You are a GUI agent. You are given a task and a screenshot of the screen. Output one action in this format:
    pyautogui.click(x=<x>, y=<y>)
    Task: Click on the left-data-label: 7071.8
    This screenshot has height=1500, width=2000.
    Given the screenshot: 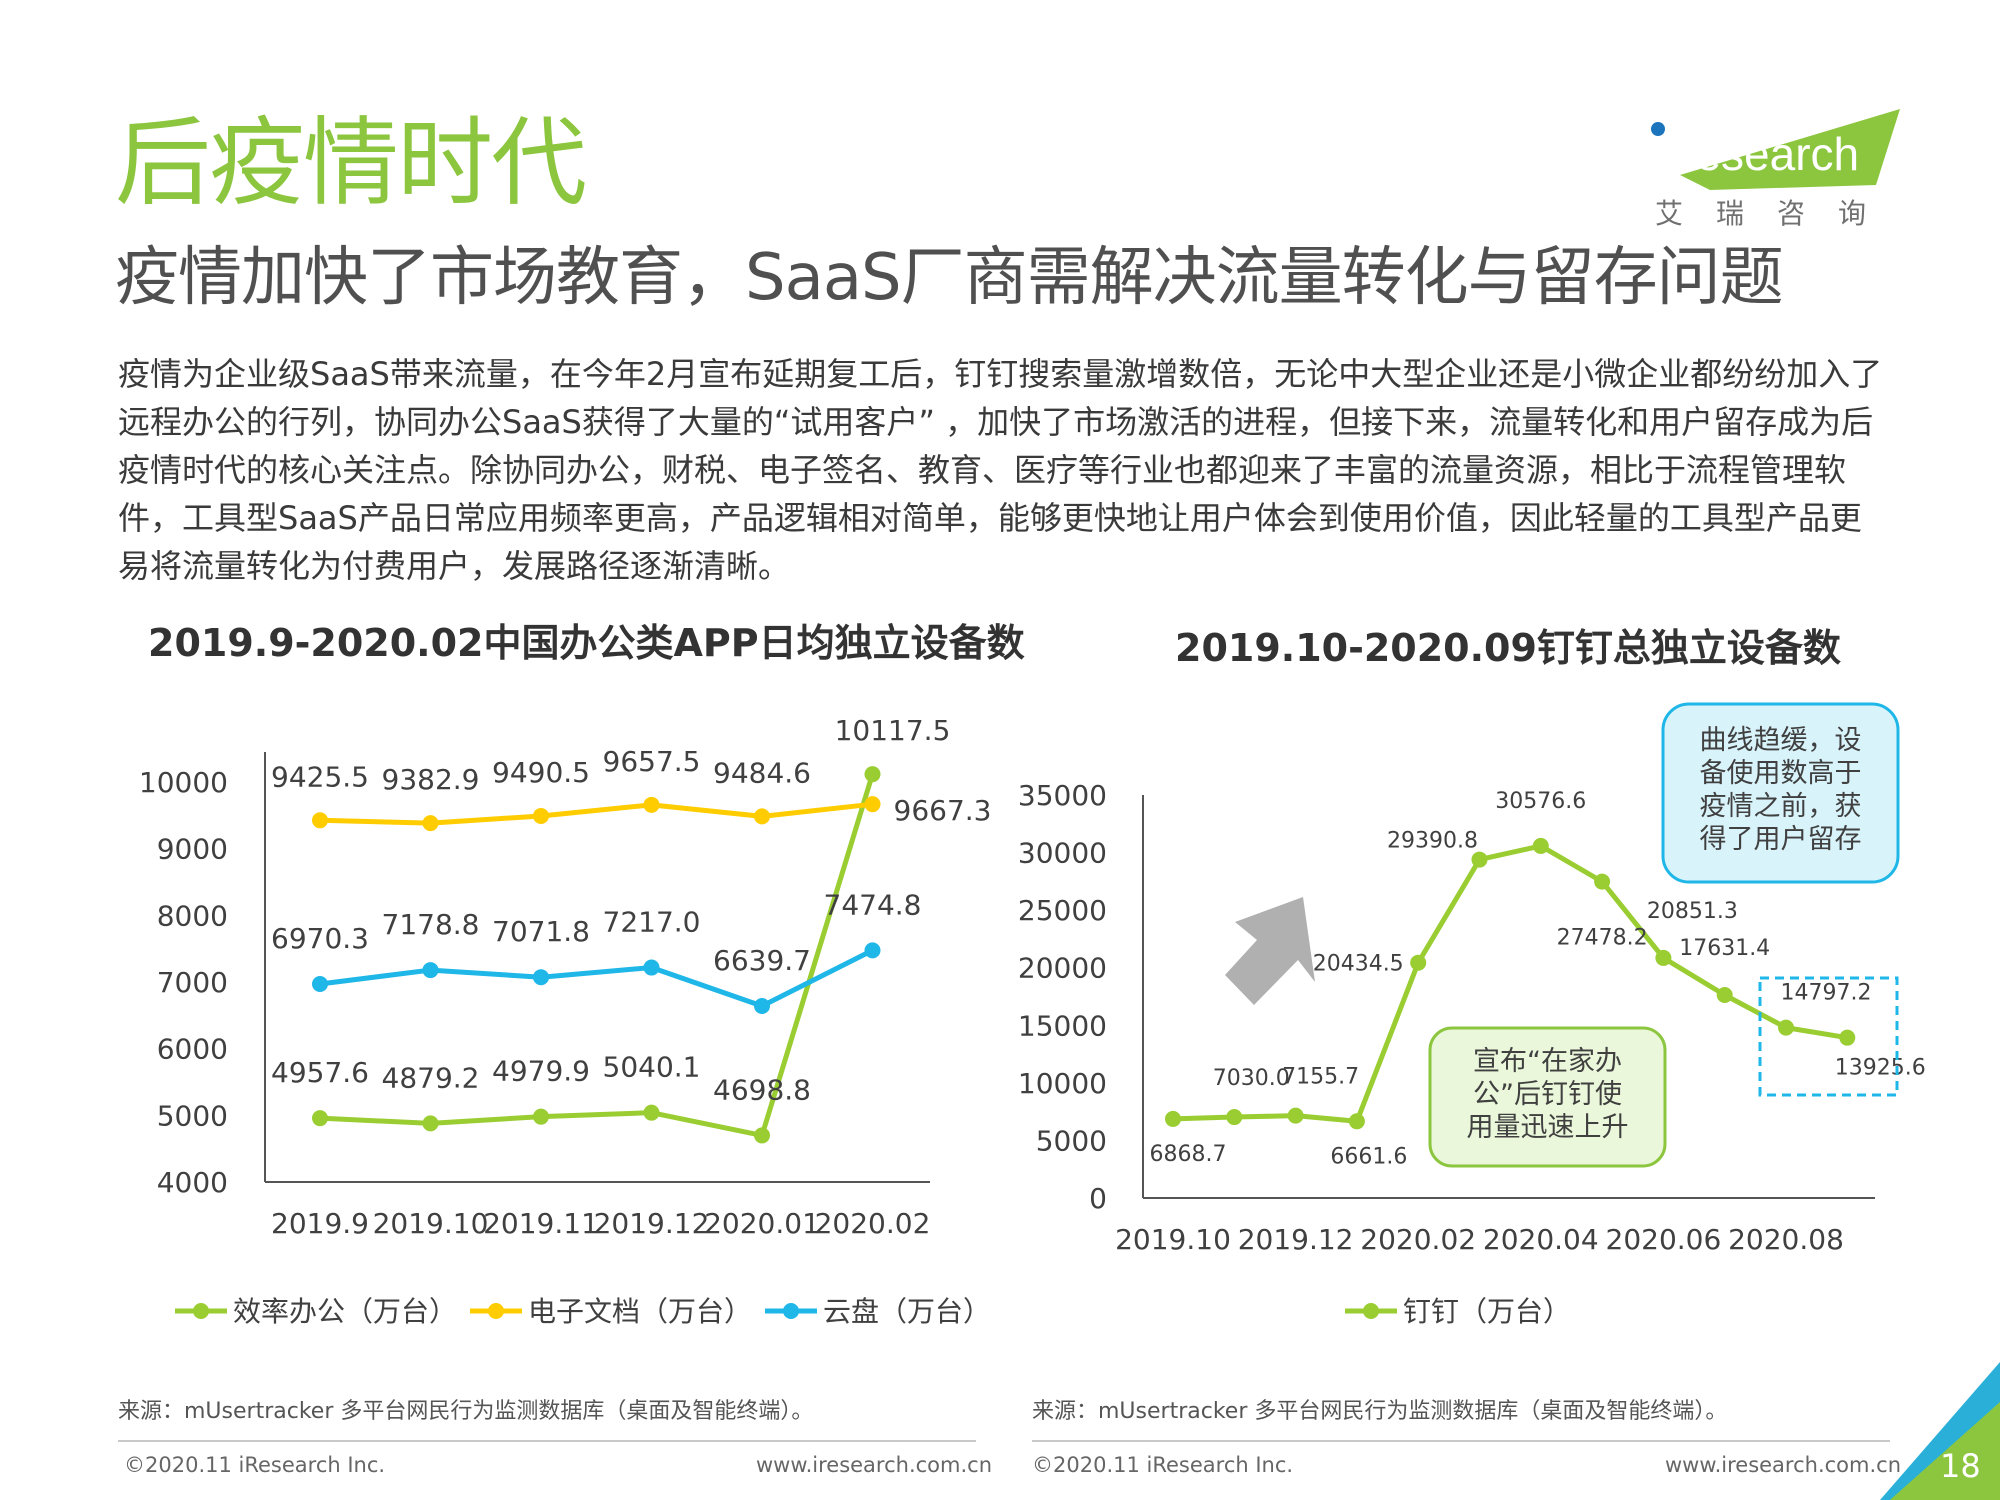 What is the action you would take?
    pyautogui.click(x=541, y=931)
    